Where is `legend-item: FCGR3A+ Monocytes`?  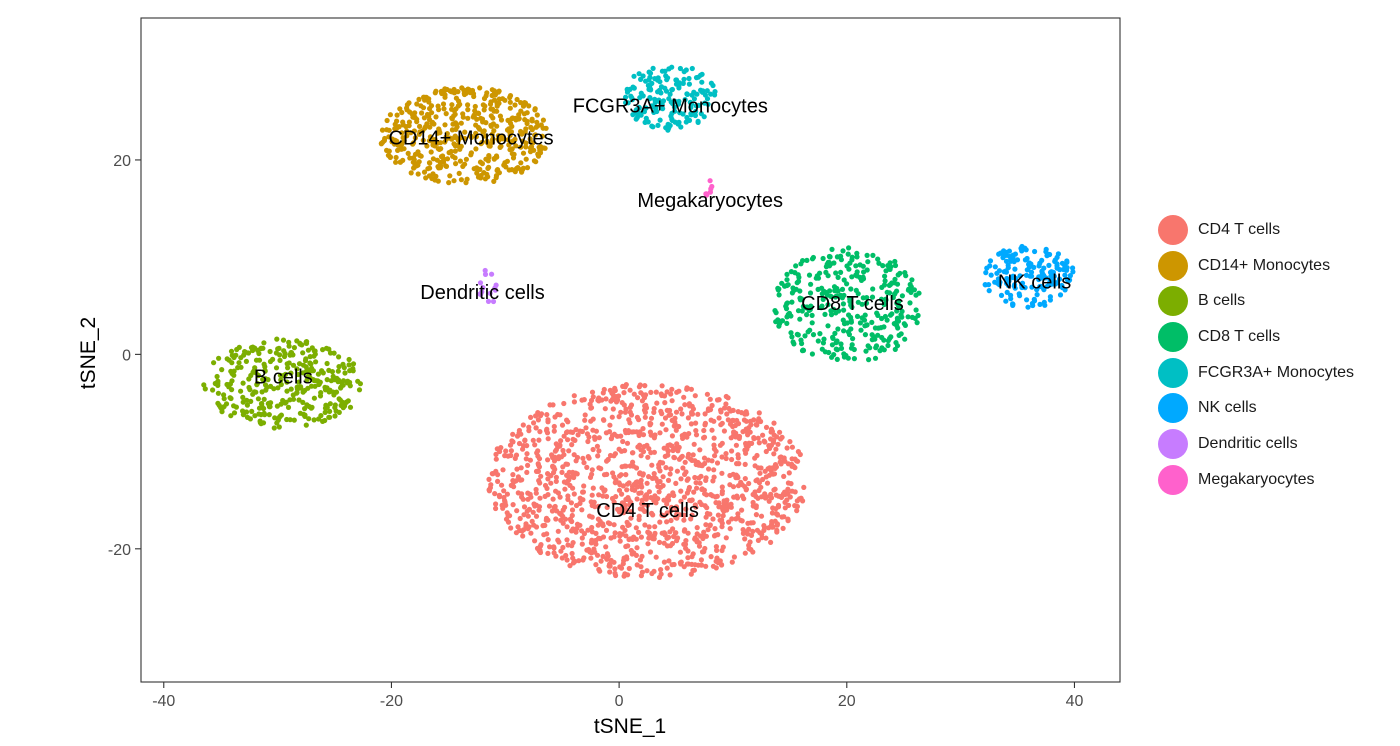
legend-item: FCGR3A+ Monocytes is located at coordinates (1256, 373).